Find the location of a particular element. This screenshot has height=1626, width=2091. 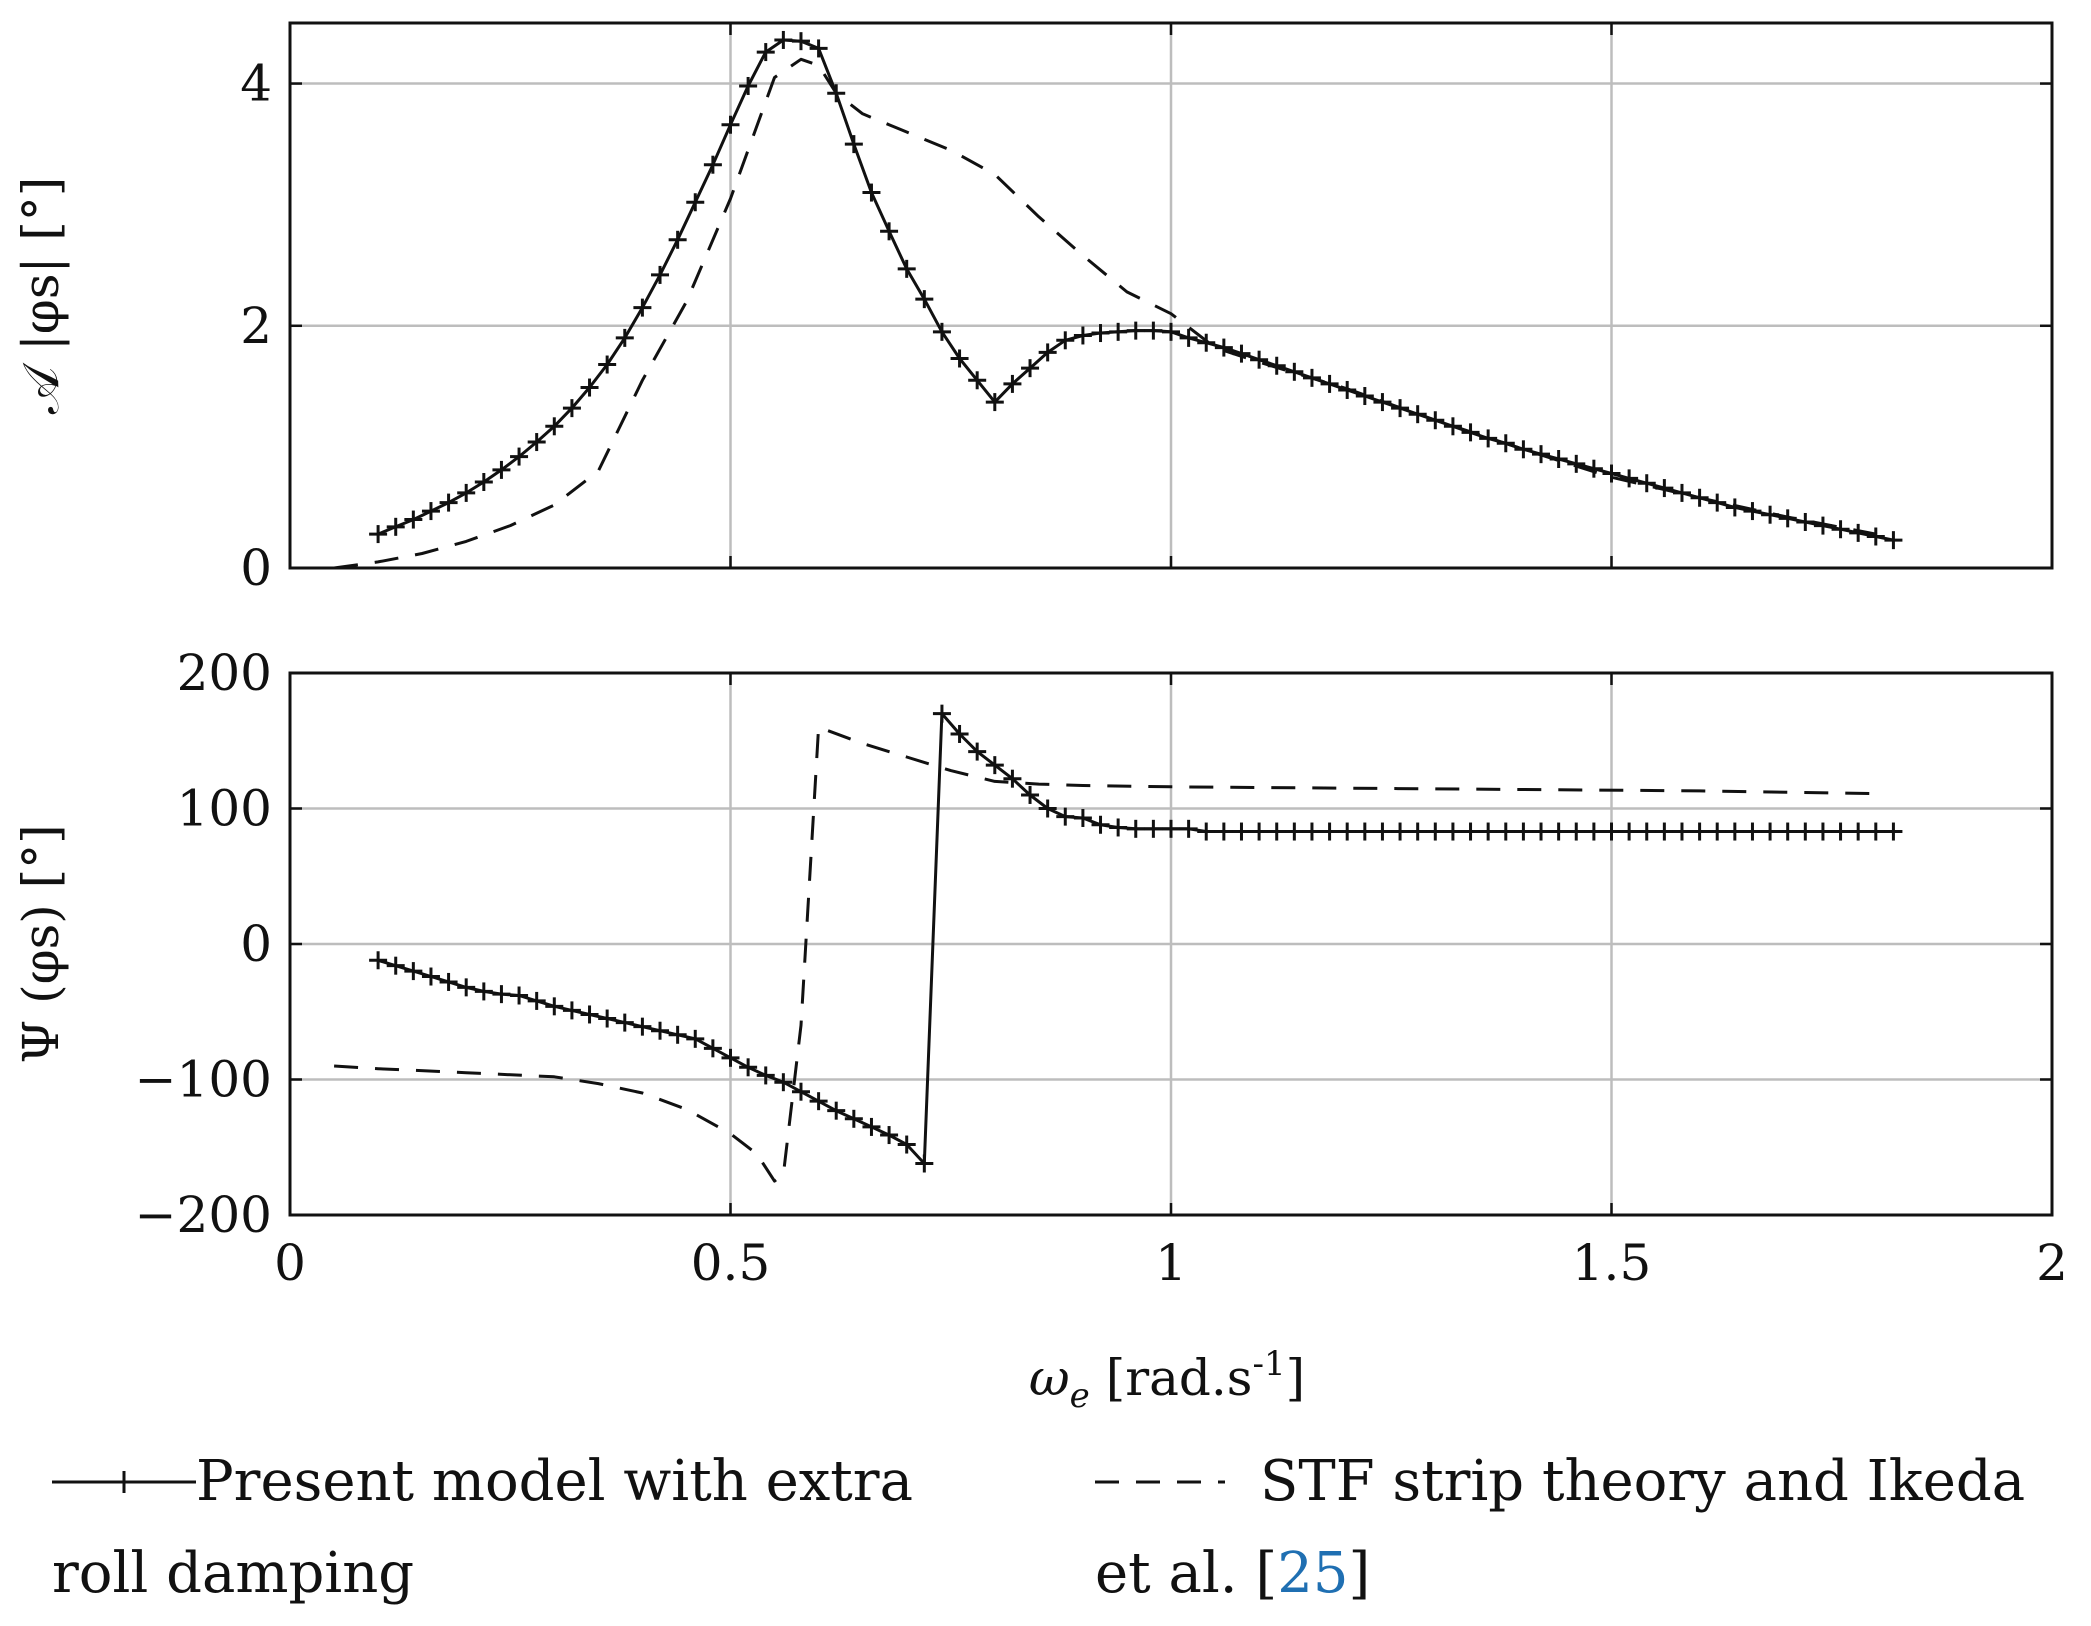

legend-entry-stf-ikeda: STF strip theory and Ikeda et al. [25] is located at coordinates (1560, 1527).